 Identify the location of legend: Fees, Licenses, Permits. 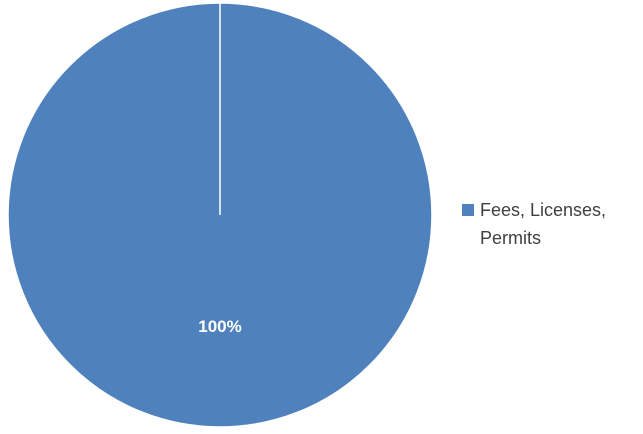
(552, 224).